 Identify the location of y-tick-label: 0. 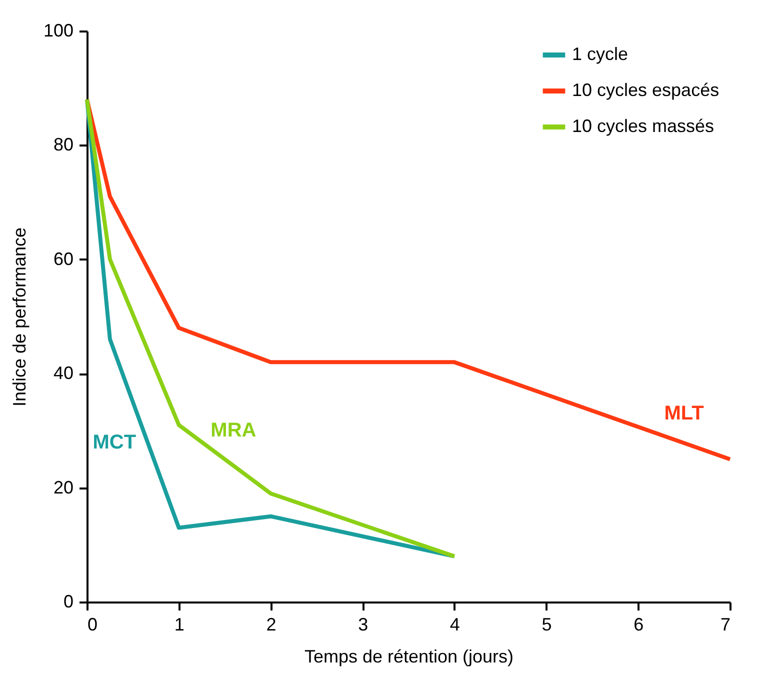
(68, 602).